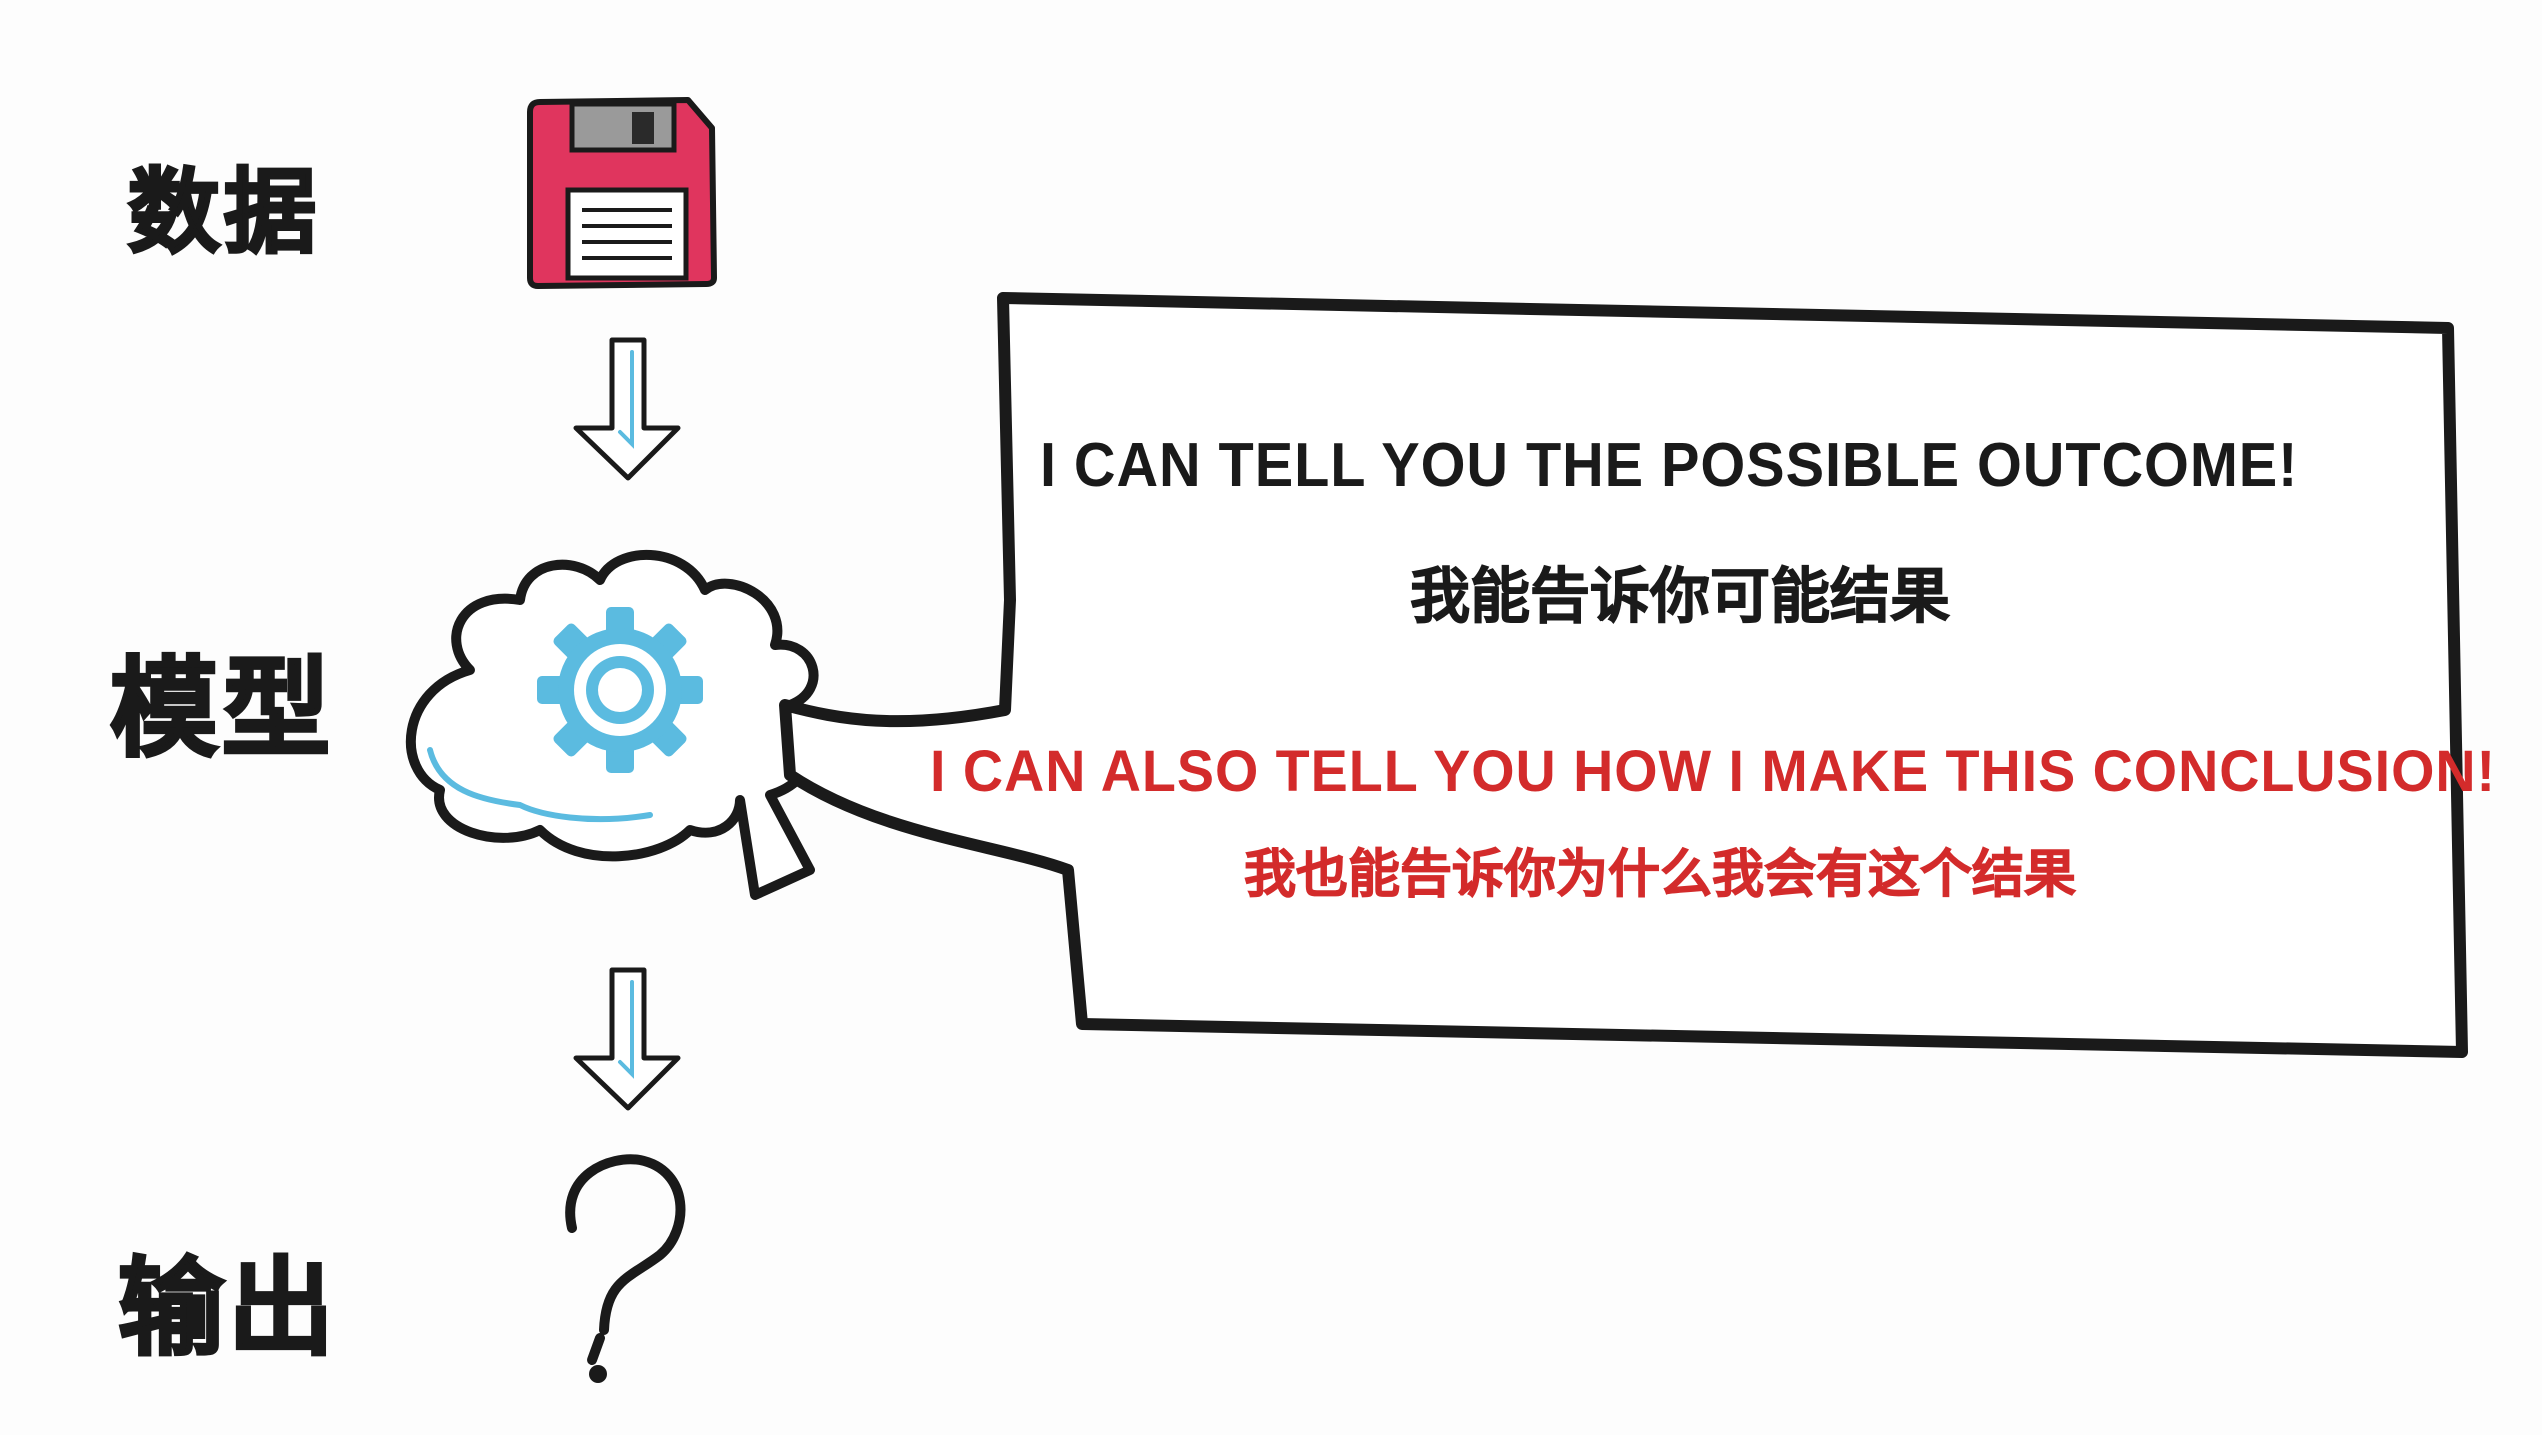 The width and height of the screenshot is (2542, 1435). Describe the element at coordinates (227, 1309) in the screenshot. I see `output-label: 输出` at that location.